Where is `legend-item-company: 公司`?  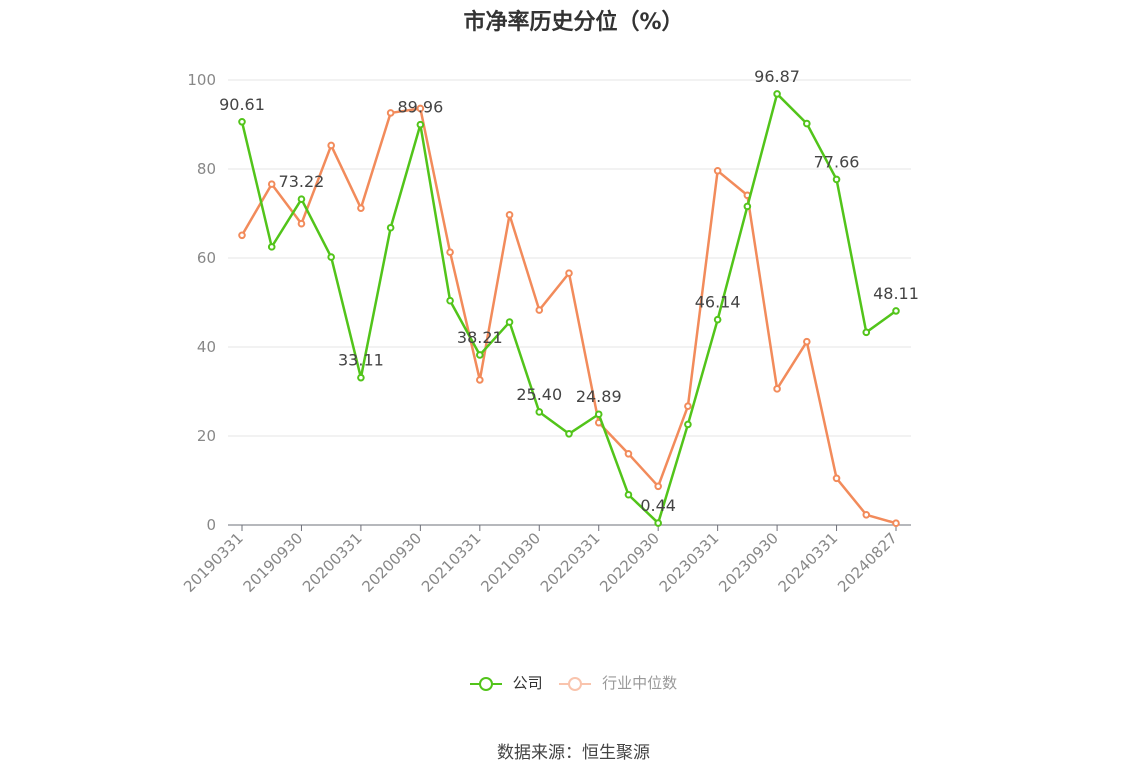
legend-item-company: 公司 is located at coordinates (506, 682).